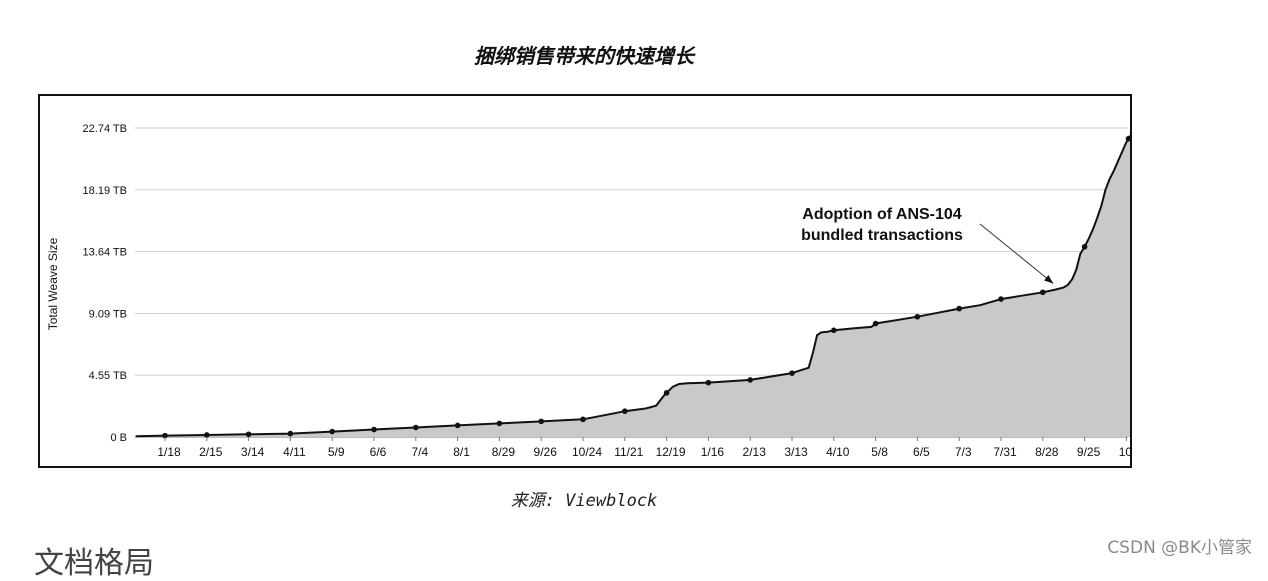 This screenshot has height=581, width=1268. What do you see at coordinates (921, 452) in the screenshot?
I see `x-tick-label: 6/5` at bounding box center [921, 452].